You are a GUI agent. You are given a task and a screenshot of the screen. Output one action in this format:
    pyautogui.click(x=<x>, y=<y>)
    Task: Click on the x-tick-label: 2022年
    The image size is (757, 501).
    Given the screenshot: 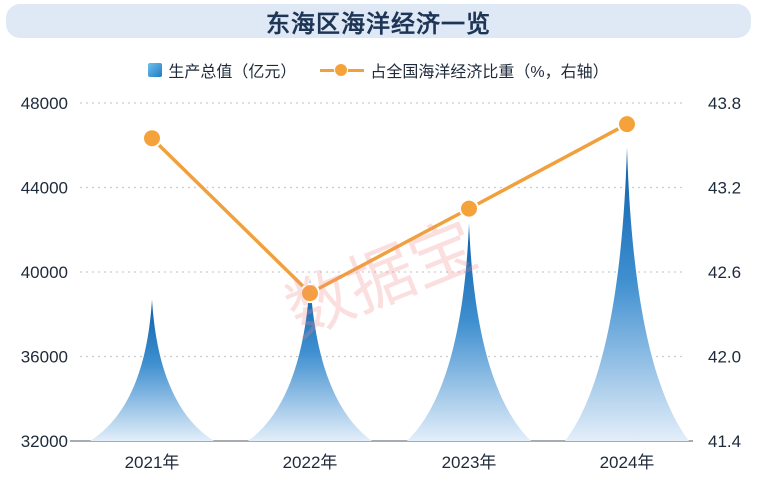 What is the action you would take?
    pyautogui.click(x=310, y=462)
    